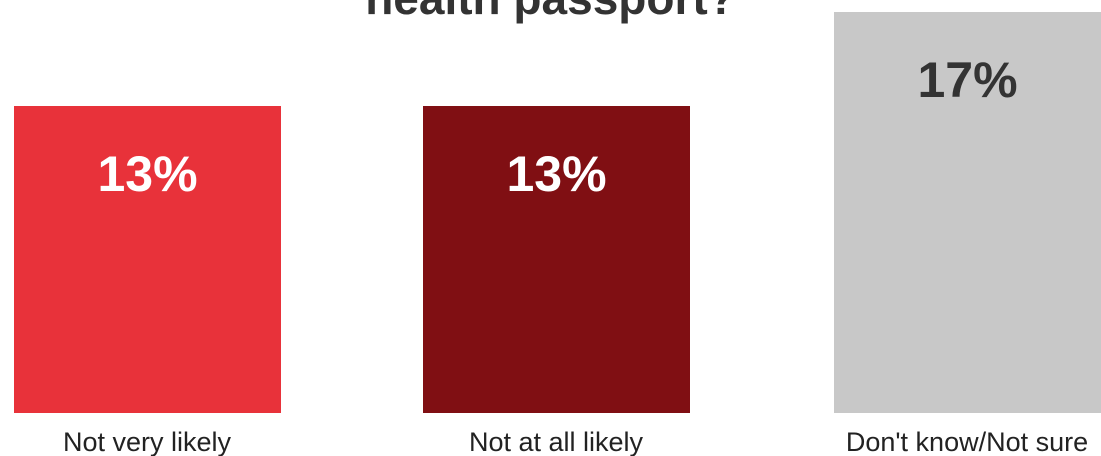 Image resolution: width=1101 pixels, height=456 pixels. What do you see at coordinates (967, 79) in the screenshot?
I see `bar-value-label: 17%` at bounding box center [967, 79].